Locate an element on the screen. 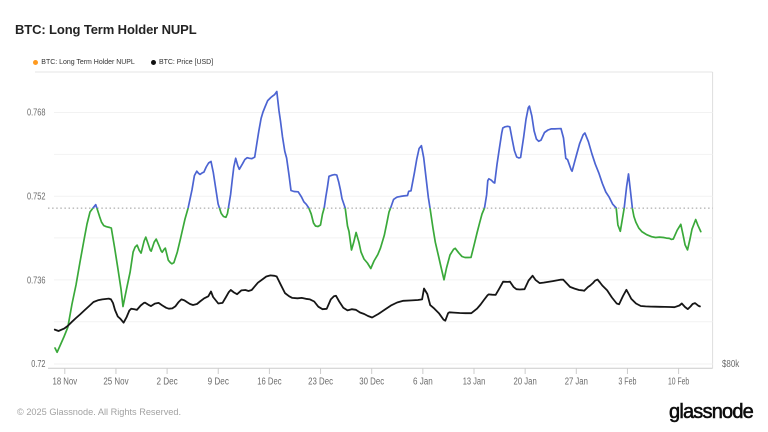 The width and height of the screenshot is (768, 432). svg-text: 10 Feb is located at coordinates (678, 382).